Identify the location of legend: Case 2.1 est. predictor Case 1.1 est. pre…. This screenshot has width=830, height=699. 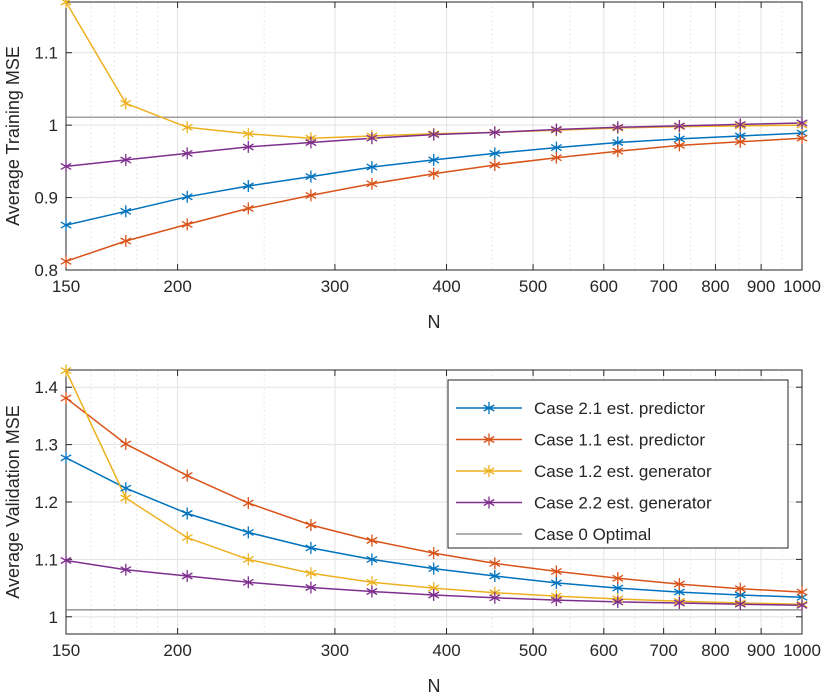
(618, 464).